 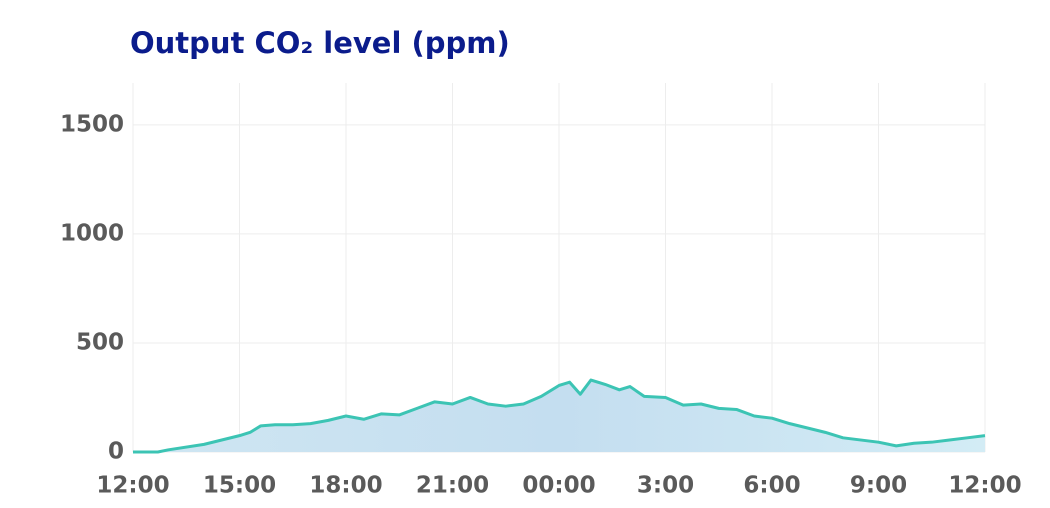 I want to click on x-tick-label: 9:00, so click(x=878, y=486).